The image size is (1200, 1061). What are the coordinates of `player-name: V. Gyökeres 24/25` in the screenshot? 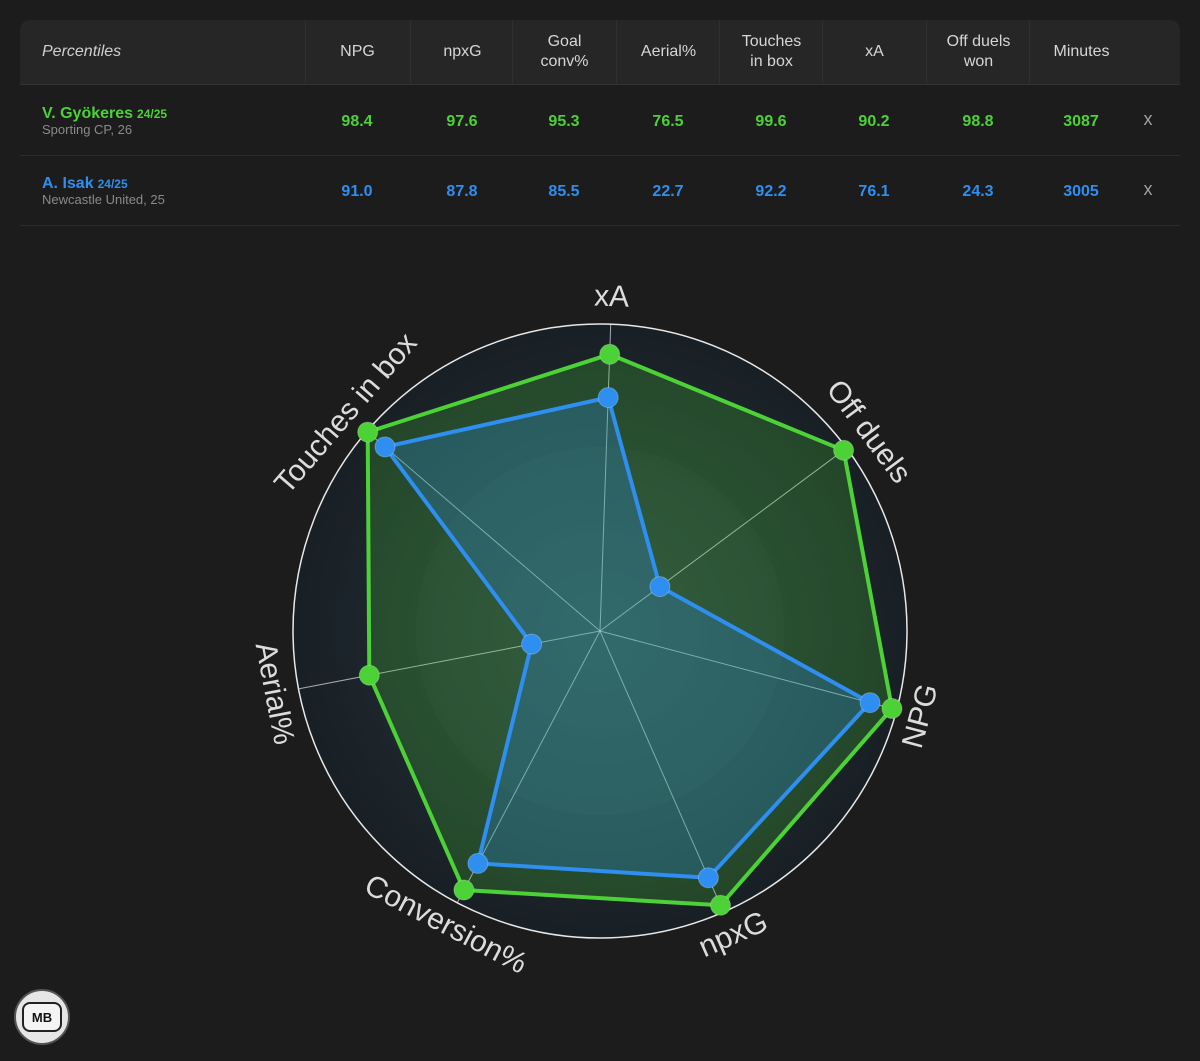 It's located at (105, 113).